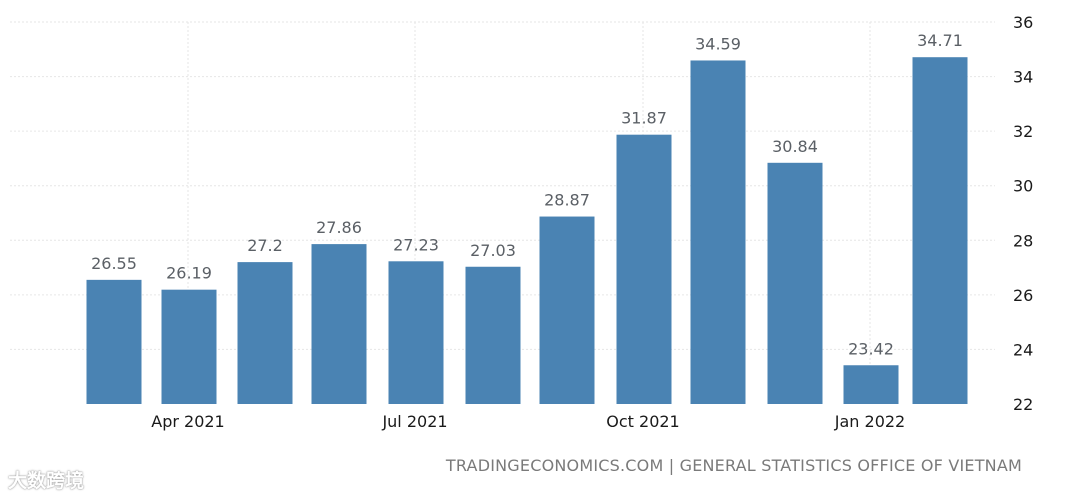  Describe the element at coordinates (871, 348) in the screenshot. I see `data-label: 23.42` at that location.